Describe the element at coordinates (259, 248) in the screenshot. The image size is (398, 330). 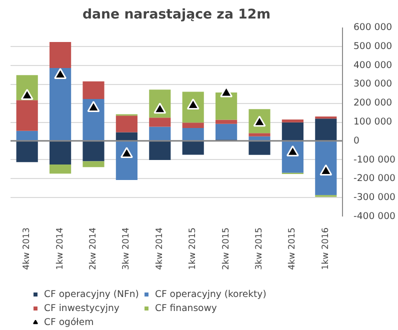
I see `x-tick-label: 3kw 2015` at that location.